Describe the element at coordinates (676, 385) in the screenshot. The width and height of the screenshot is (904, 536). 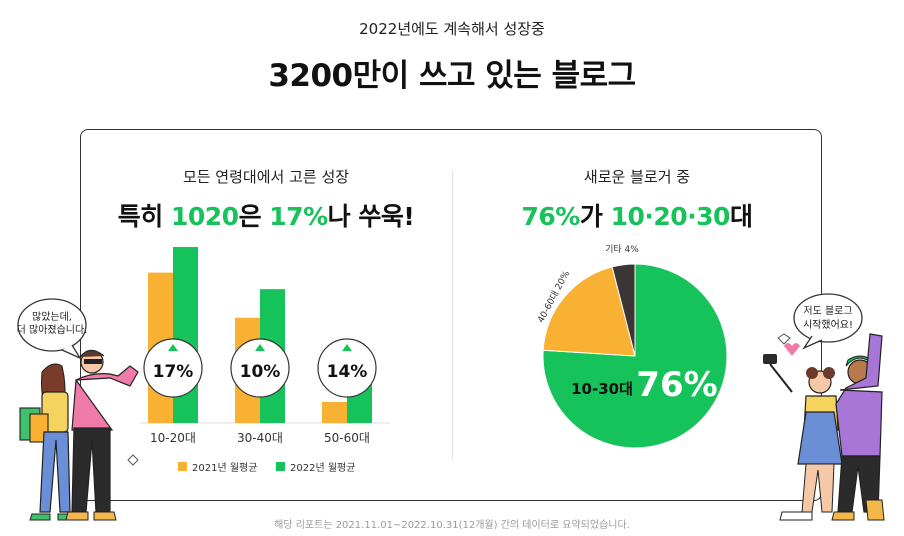
I see `pie-value-main: 76%` at that location.